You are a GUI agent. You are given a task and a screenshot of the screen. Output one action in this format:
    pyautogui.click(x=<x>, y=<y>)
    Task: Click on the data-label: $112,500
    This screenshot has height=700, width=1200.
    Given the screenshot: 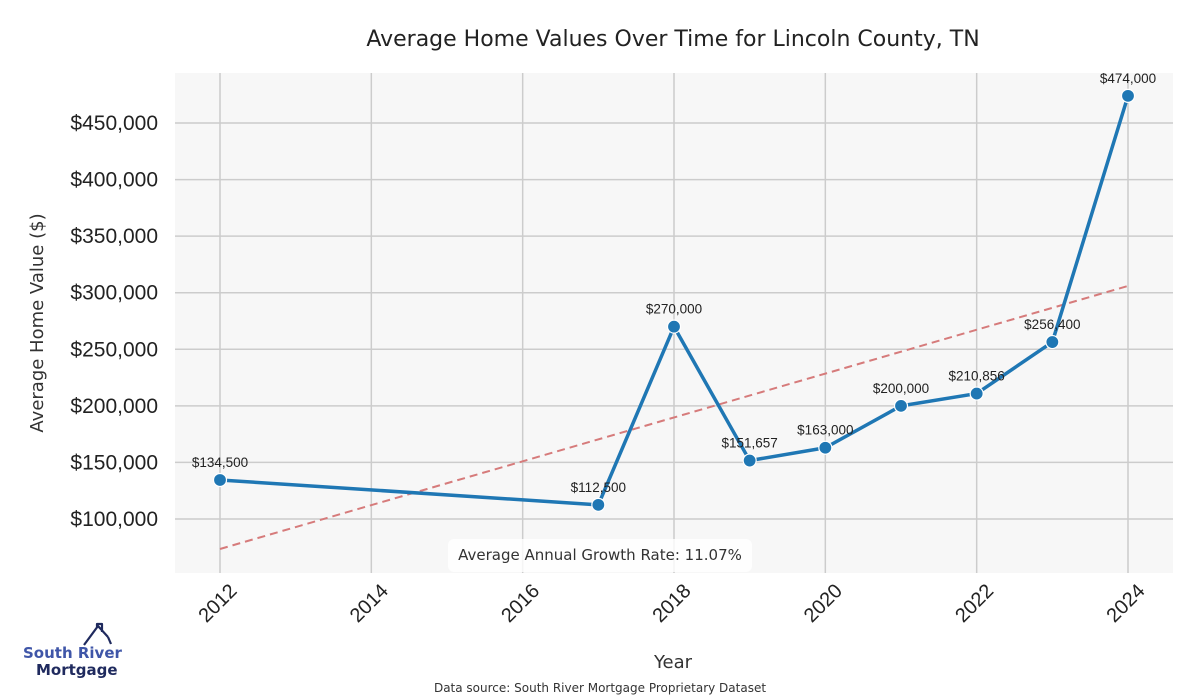 What is the action you would take?
    pyautogui.click(x=598, y=487)
    